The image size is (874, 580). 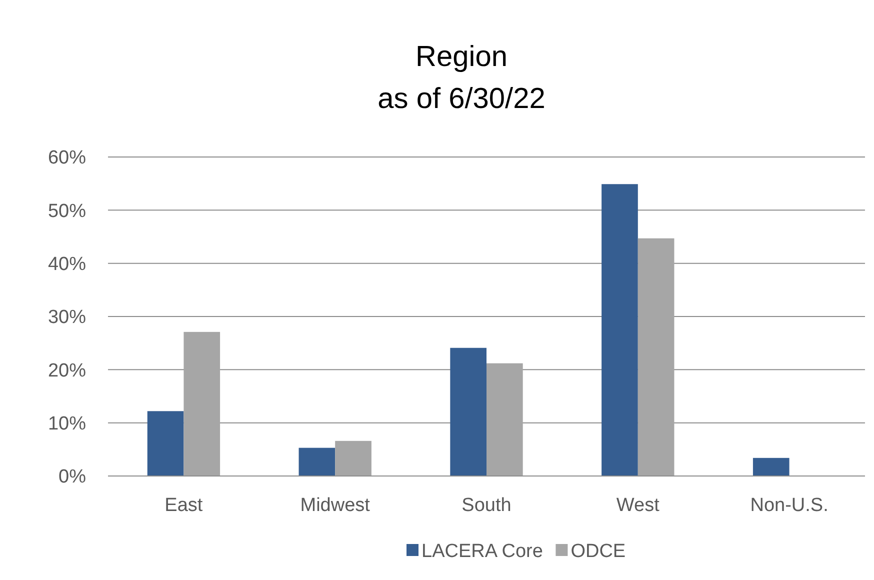 What do you see at coordinates (67, 264) in the screenshot?
I see `y-tick-label: 40%` at bounding box center [67, 264].